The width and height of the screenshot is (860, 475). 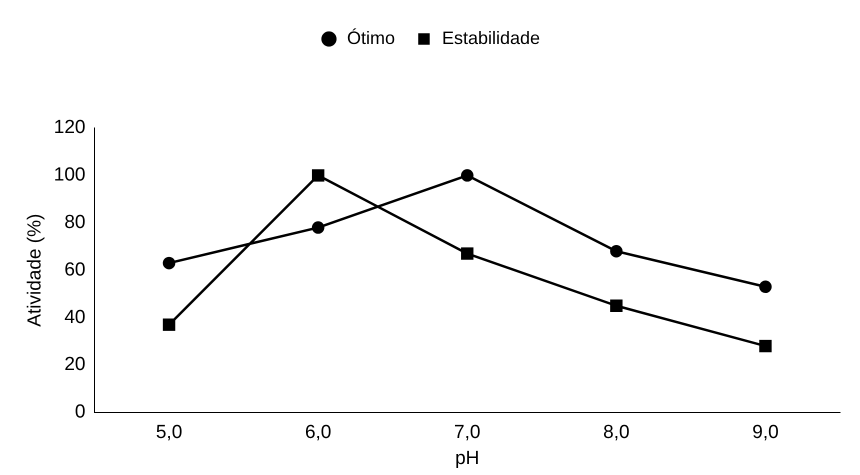 I want to click on y-tick-label: 60, so click(x=75, y=269).